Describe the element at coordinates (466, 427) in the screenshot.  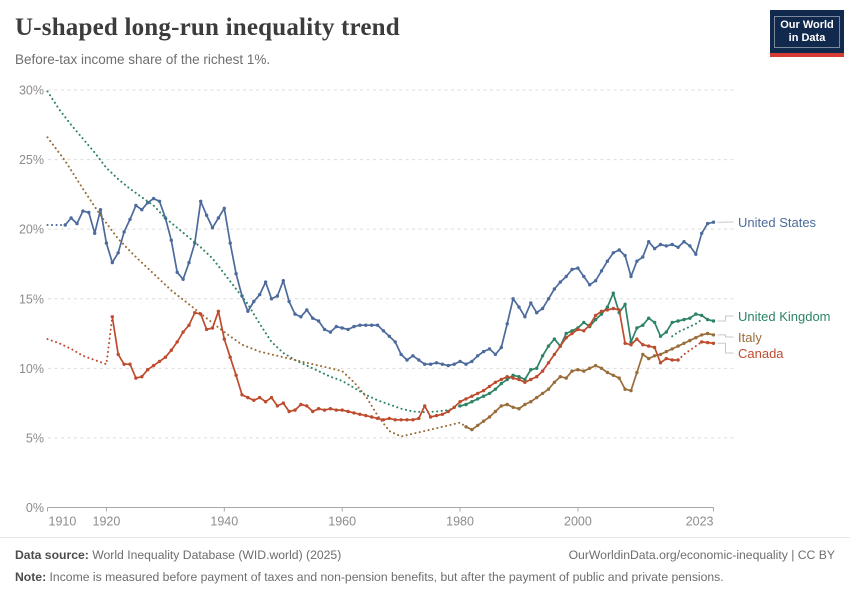
I see `italy-data-point-1981` at that location.